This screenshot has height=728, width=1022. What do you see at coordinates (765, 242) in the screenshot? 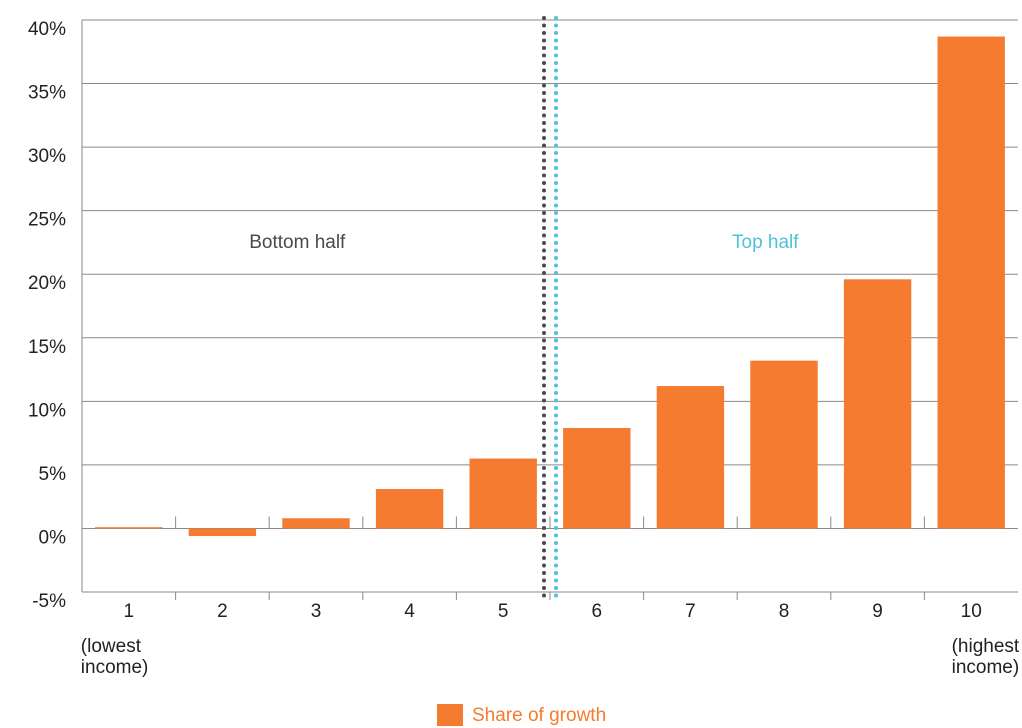
I see `half-label: Top half` at bounding box center [765, 242].